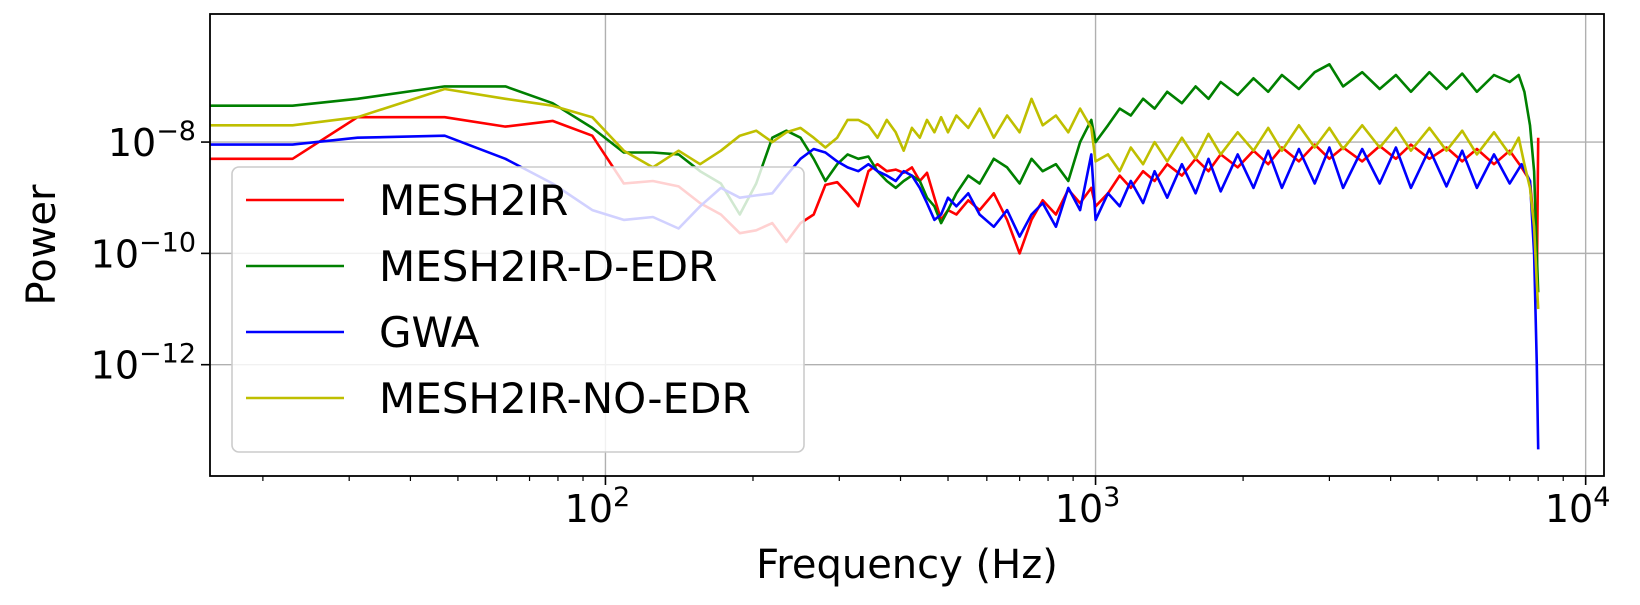 The height and width of the screenshot is (605, 1640). Describe the element at coordinates (1601, 497) in the screenshot. I see `x-tick-exponent: 4` at that location.